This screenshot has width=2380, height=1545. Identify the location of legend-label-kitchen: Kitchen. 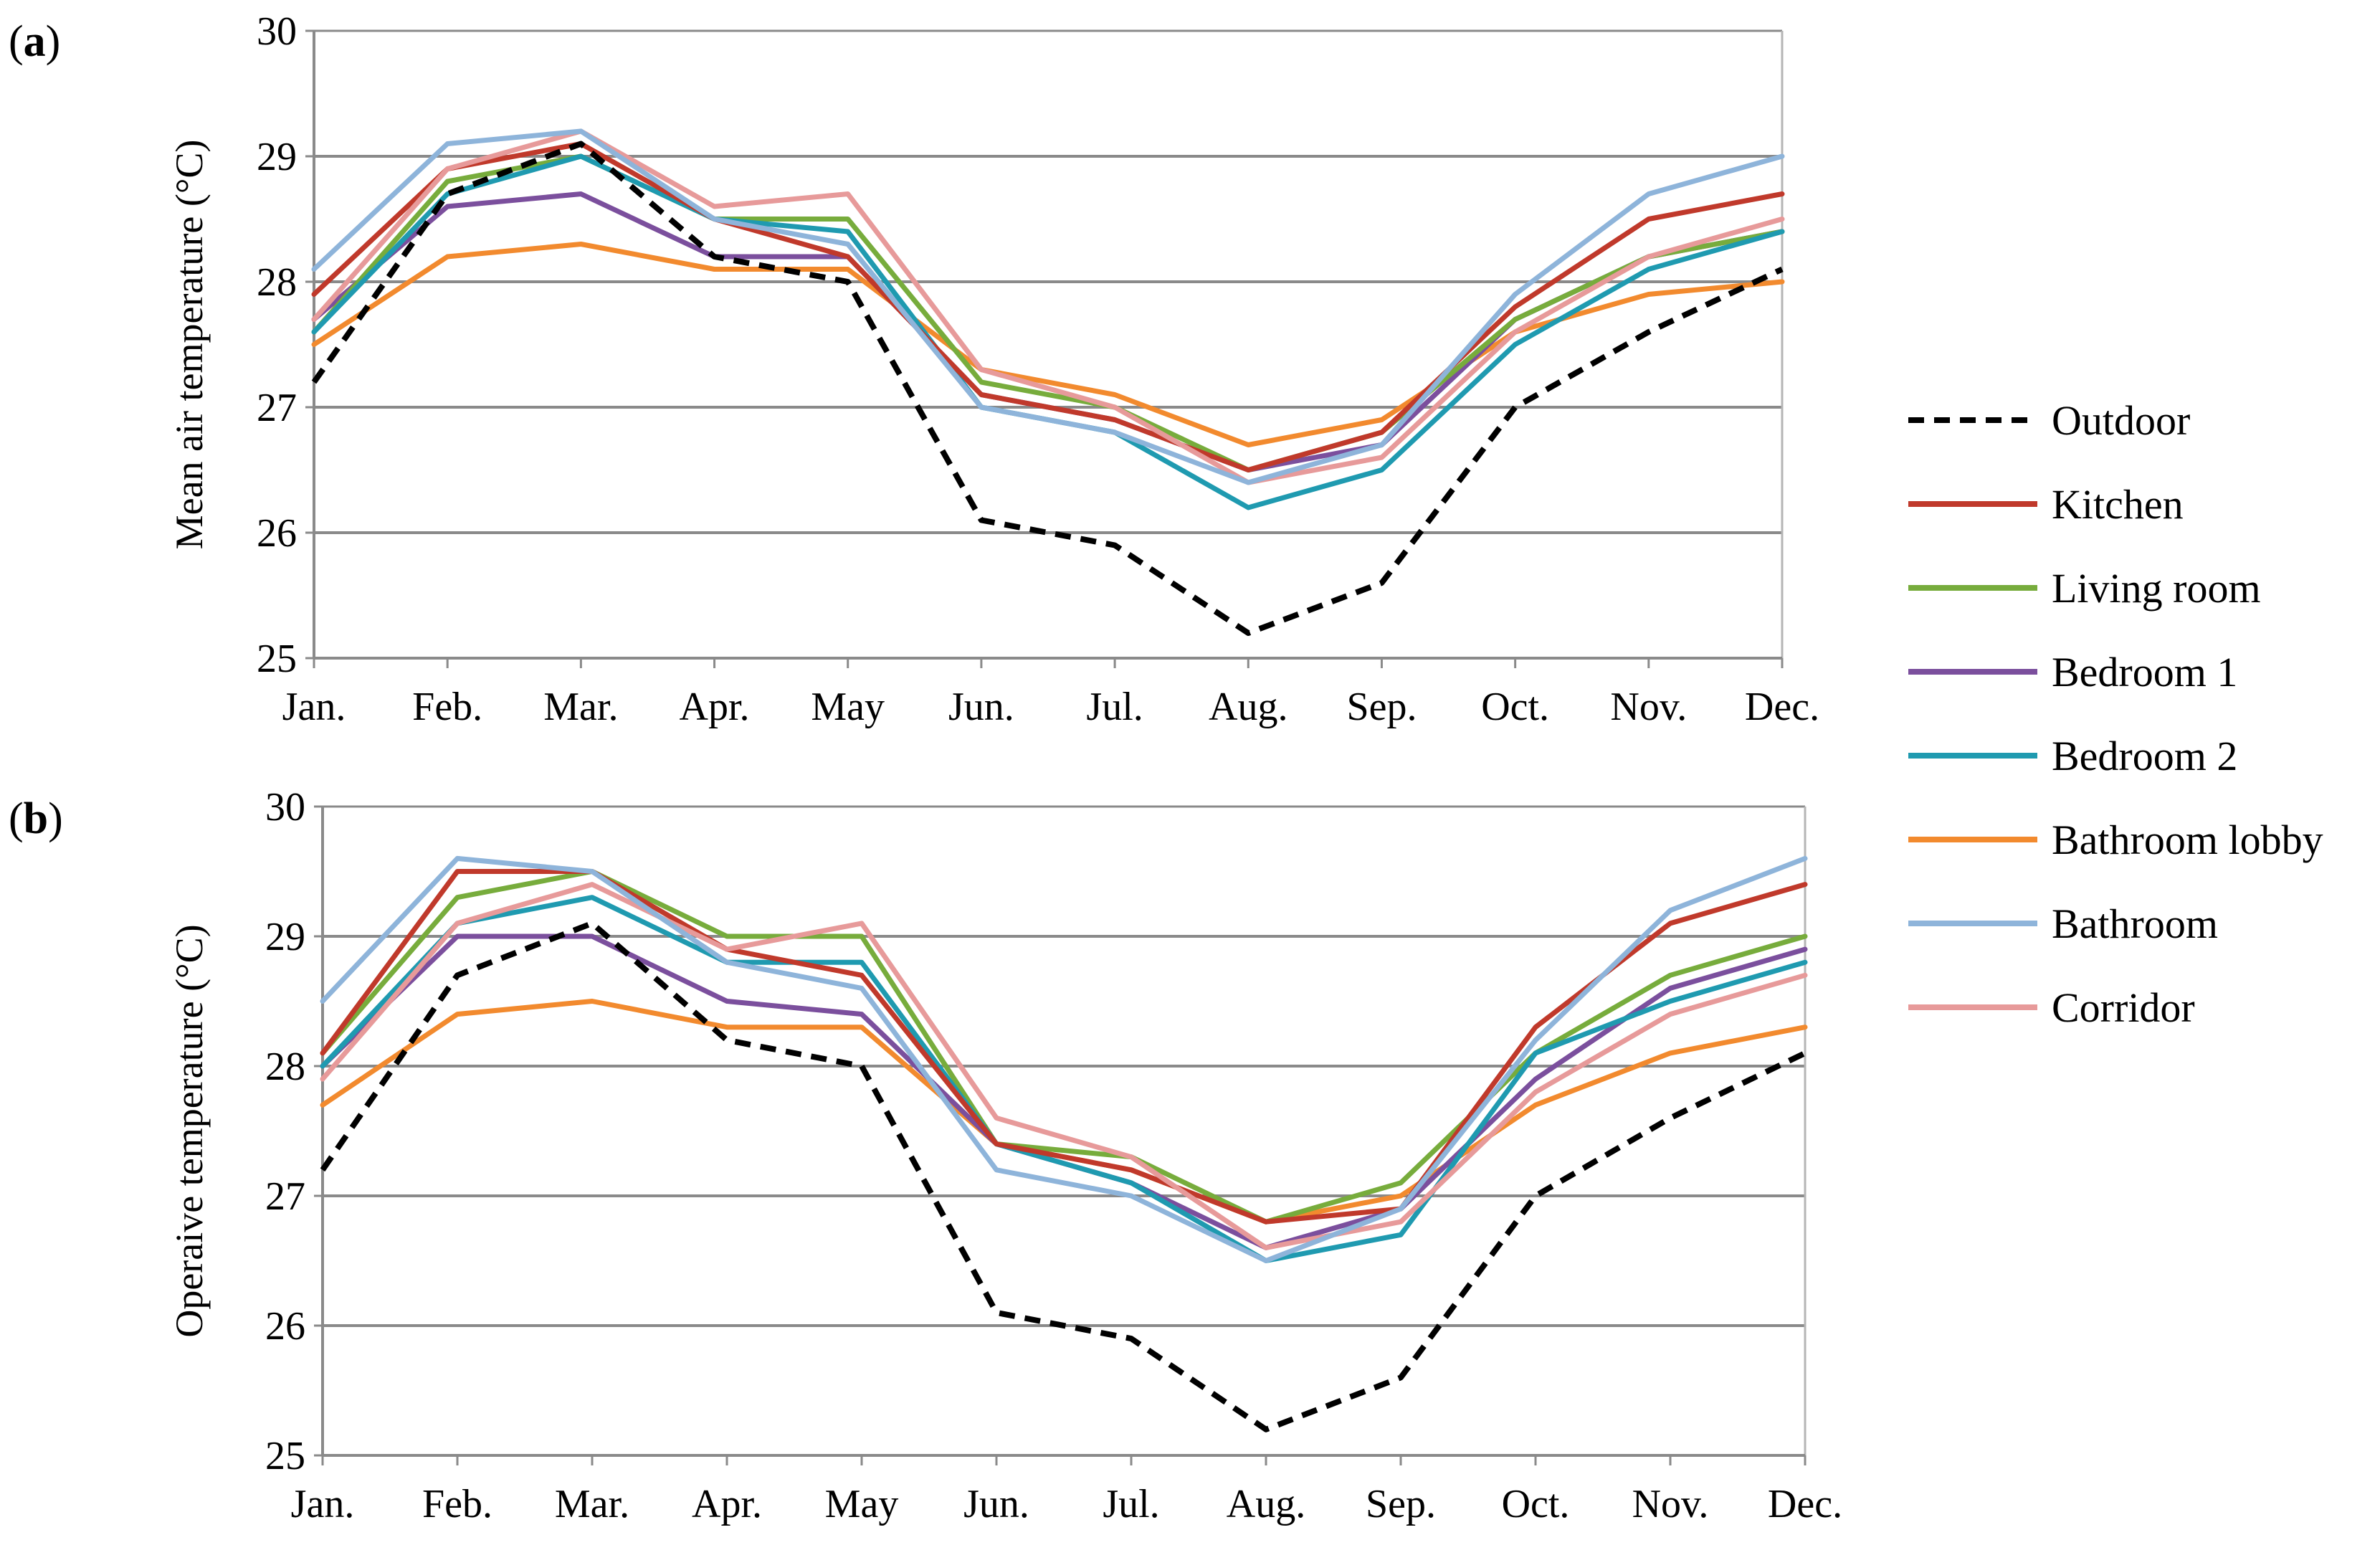
(2118, 504).